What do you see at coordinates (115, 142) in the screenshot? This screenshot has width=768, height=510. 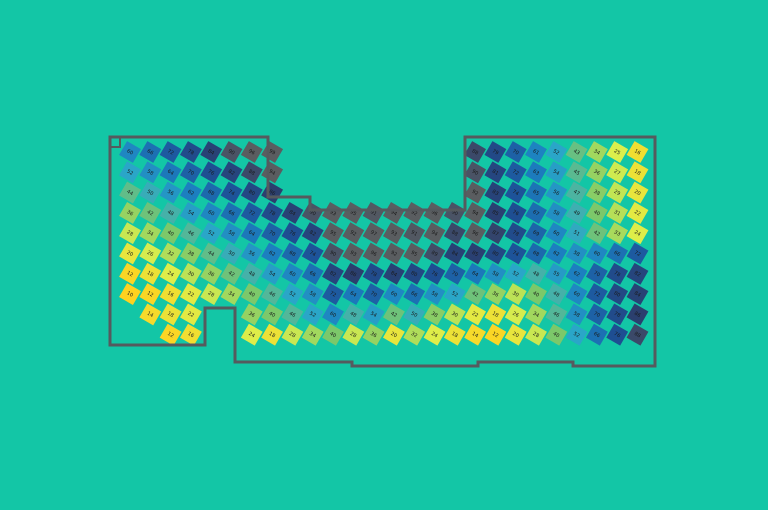 I see `corner-marker` at bounding box center [115, 142].